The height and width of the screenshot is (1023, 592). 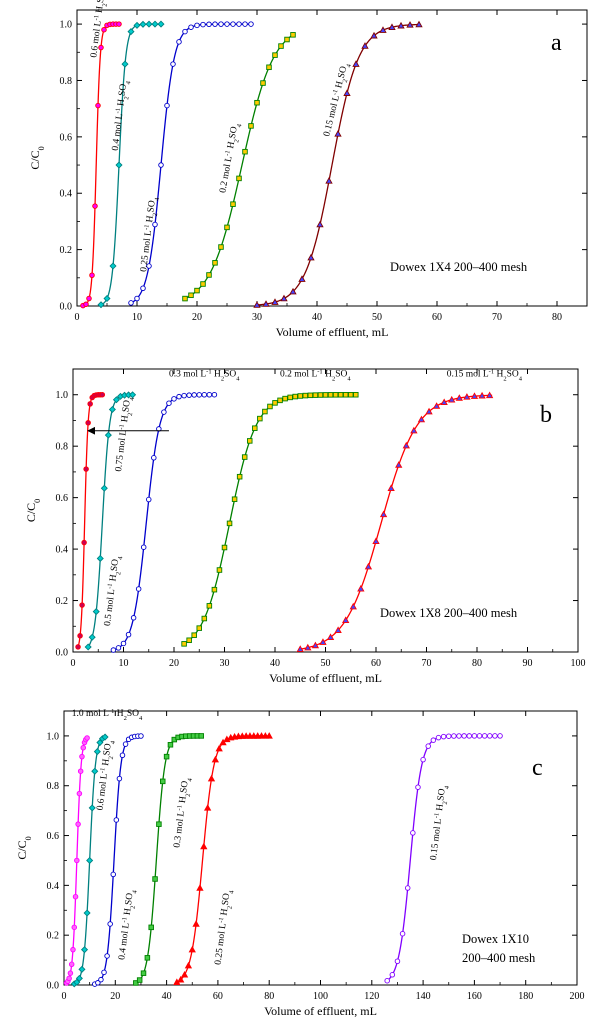 What do you see at coordinates (77, 317) in the screenshot?
I see `x-tick-label: 0` at bounding box center [77, 317].